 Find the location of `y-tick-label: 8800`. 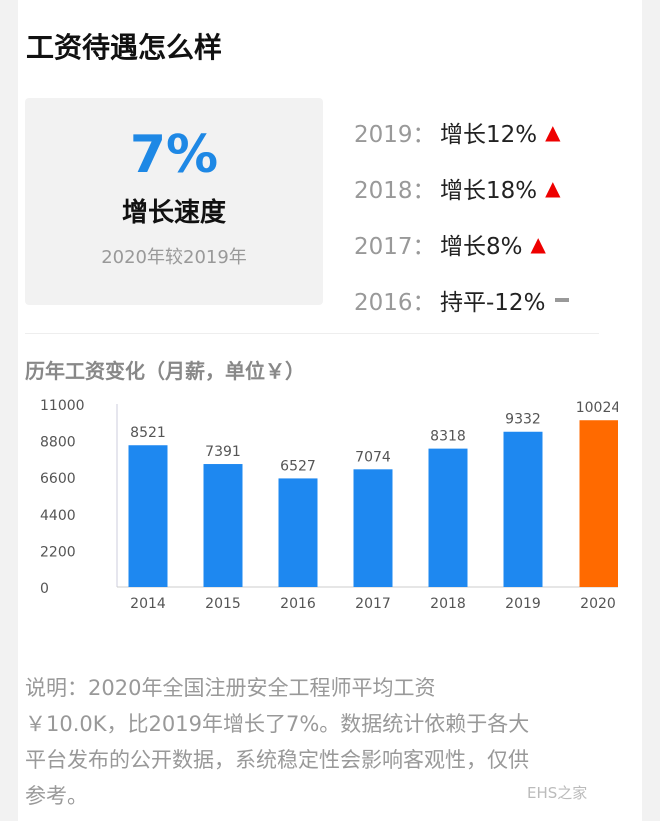

y-tick-label: 8800 is located at coordinates (58, 443).